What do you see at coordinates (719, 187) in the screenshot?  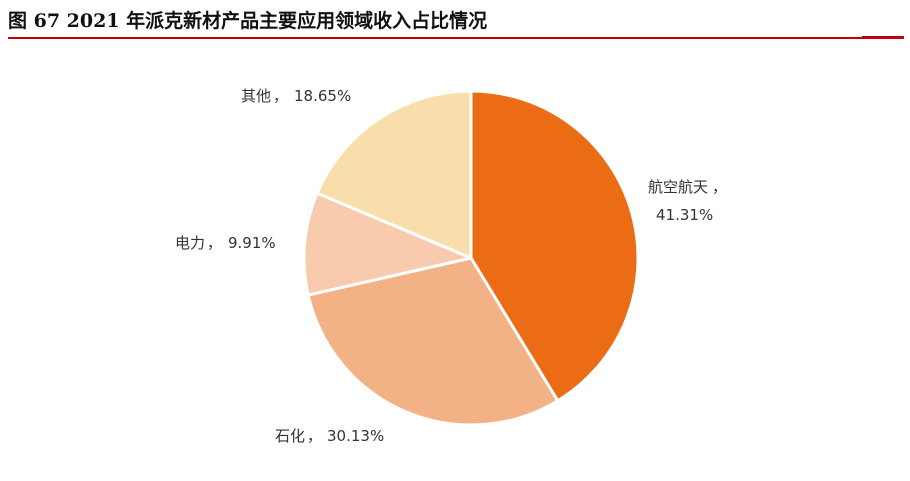 I see `label-sep-0: ，` at bounding box center [719, 187].